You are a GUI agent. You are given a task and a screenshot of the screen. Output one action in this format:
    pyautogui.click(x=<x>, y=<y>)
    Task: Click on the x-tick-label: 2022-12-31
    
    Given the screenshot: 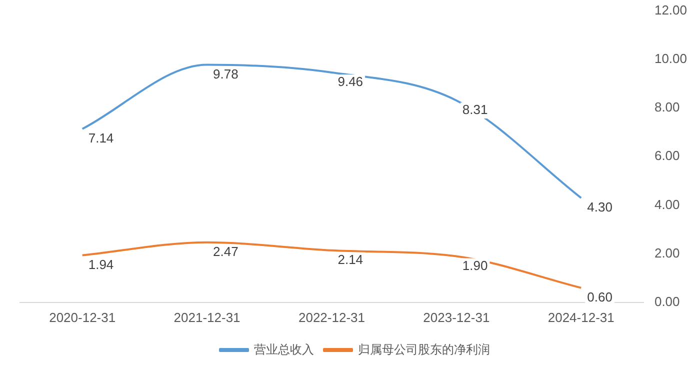 What is the action you would take?
    pyautogui.click(x=331, y=317)
    